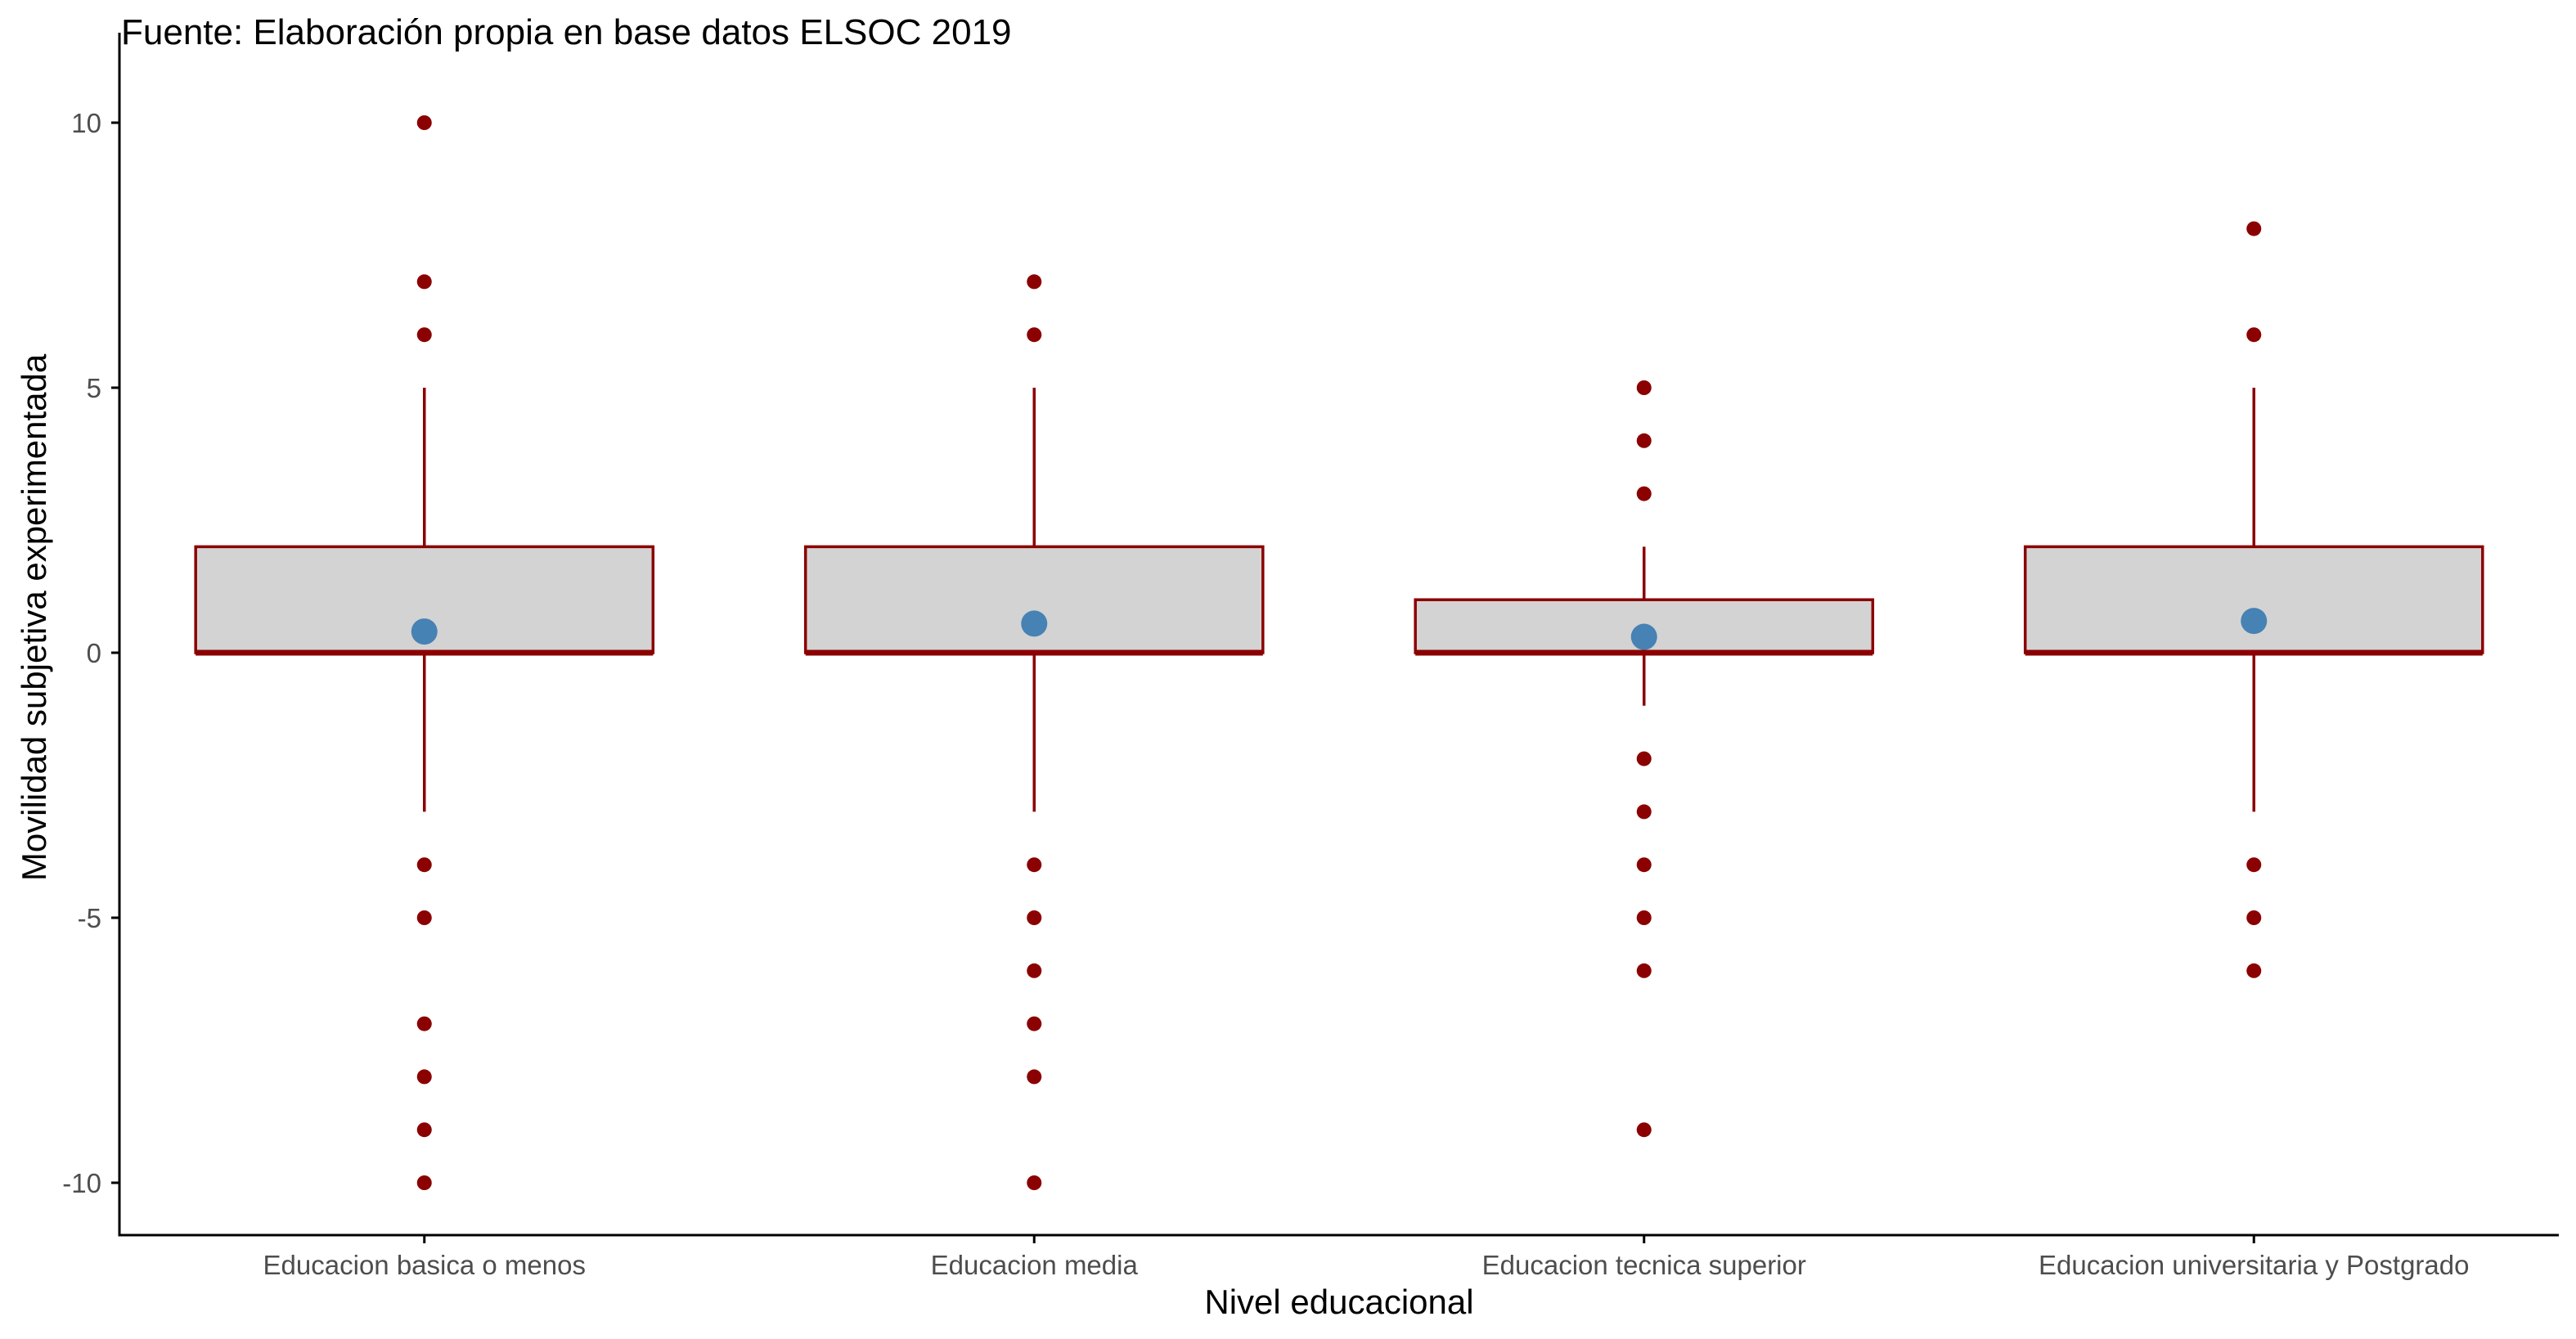  Describe the element at coordinates (1644, 1265) in the screenshot. I see `x-tick-label: Educacion tecnica superior` at that location.